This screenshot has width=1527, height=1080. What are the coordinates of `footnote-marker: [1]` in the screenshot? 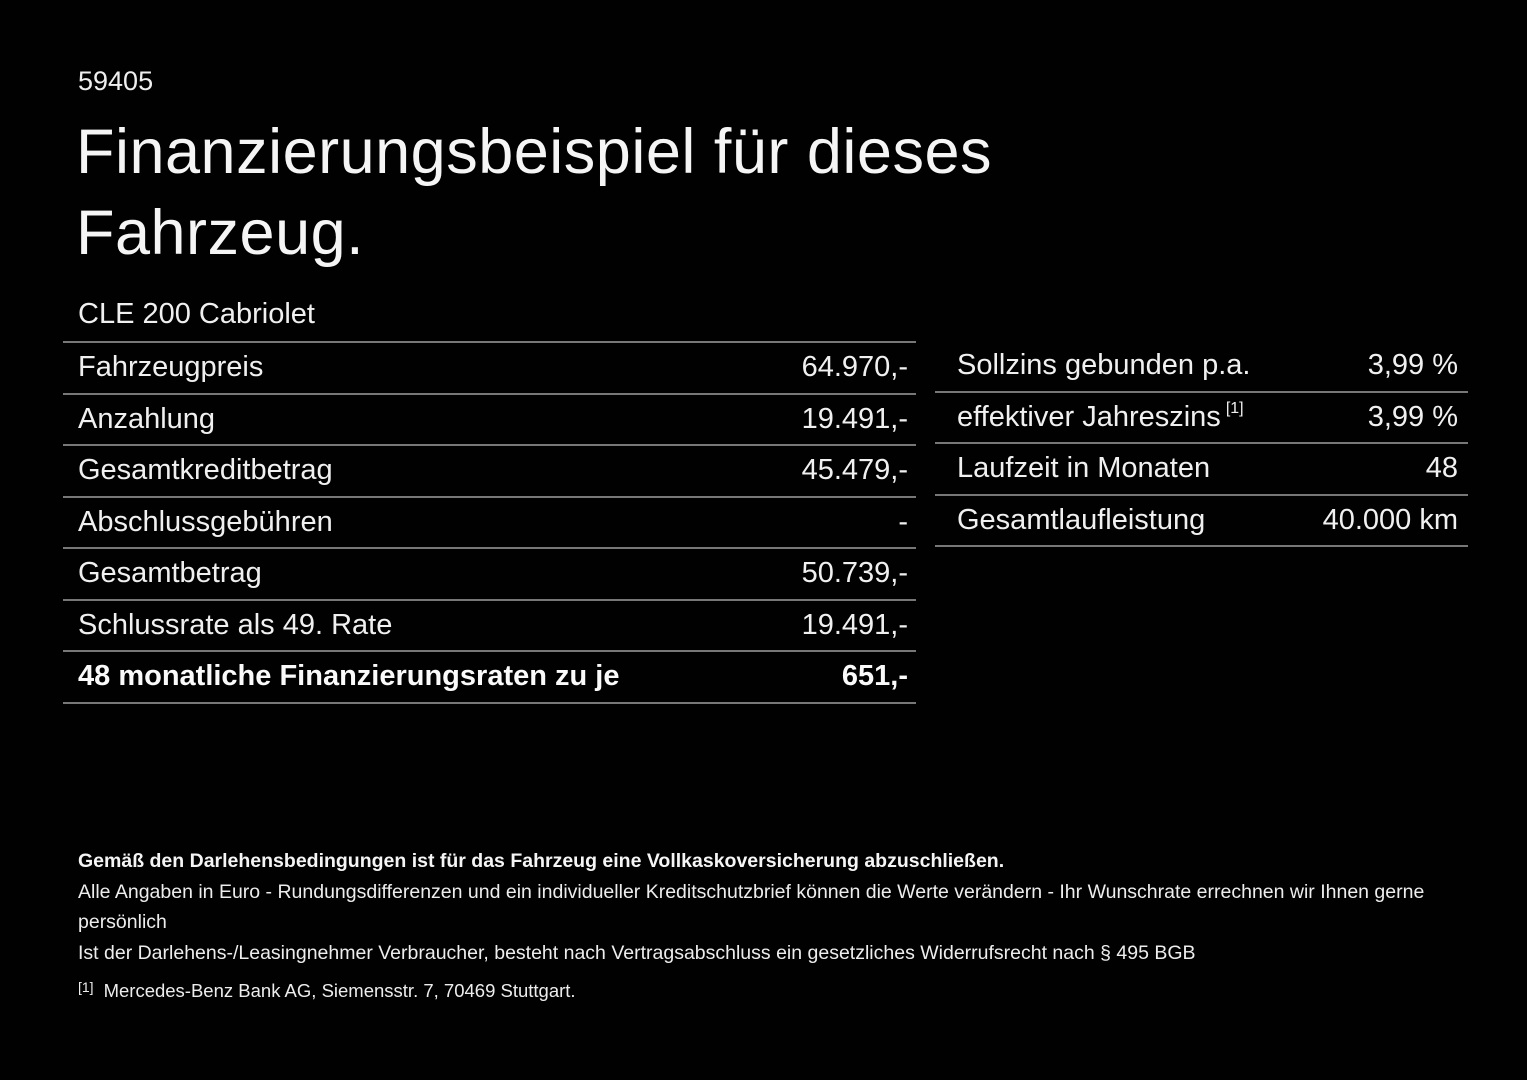 It's located at (1234, 408).